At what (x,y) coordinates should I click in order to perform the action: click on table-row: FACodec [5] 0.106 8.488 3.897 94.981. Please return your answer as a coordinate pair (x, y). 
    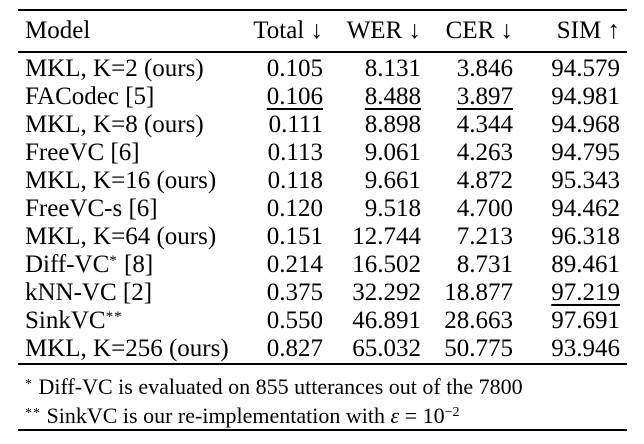
    Looking at the image, I should click on (322, 97).